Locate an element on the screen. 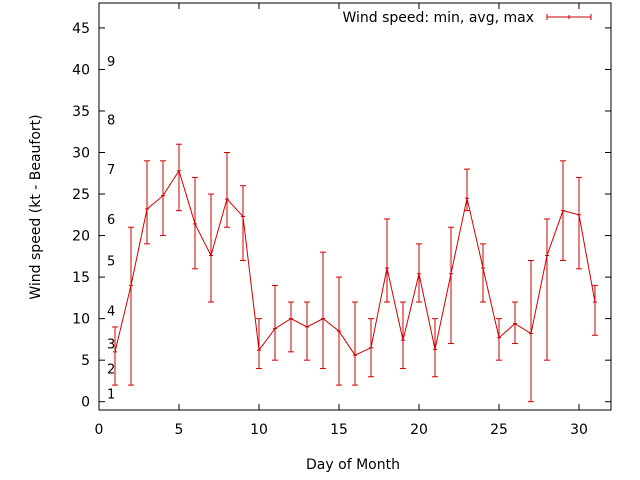 The image size is (640, 480). legend: Wind speed: min, avg, max is located at coordinates (467, 18).